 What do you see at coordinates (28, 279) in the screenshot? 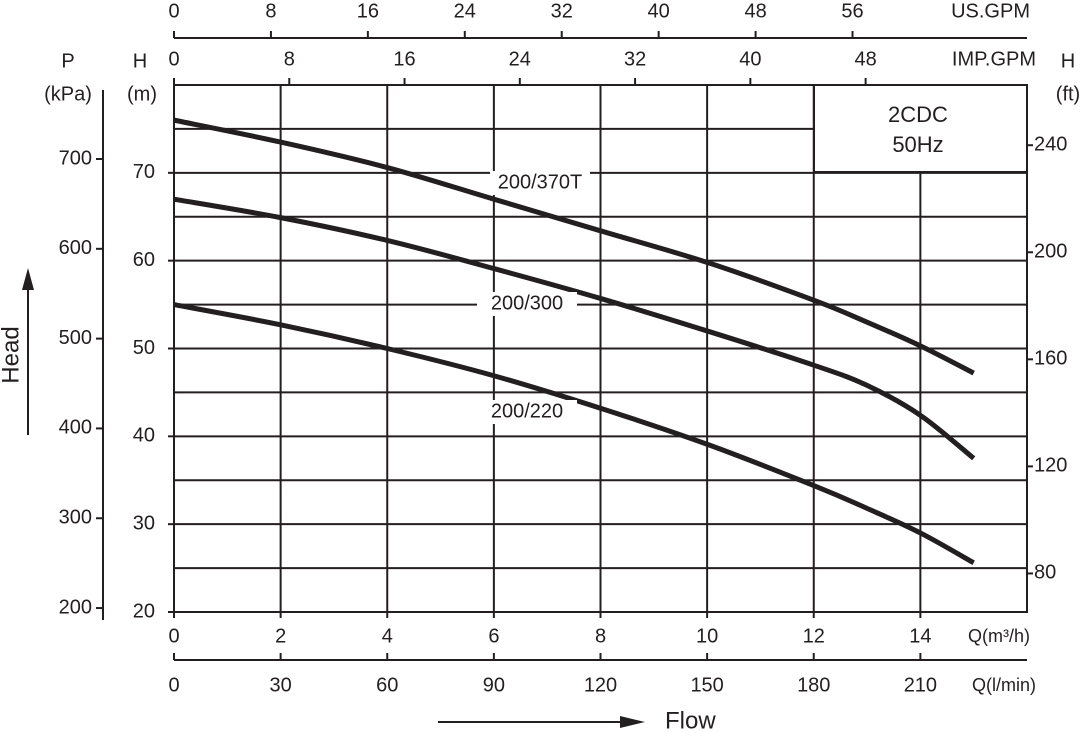
I see `head-arrow-head` at bounding box center [28, 279].